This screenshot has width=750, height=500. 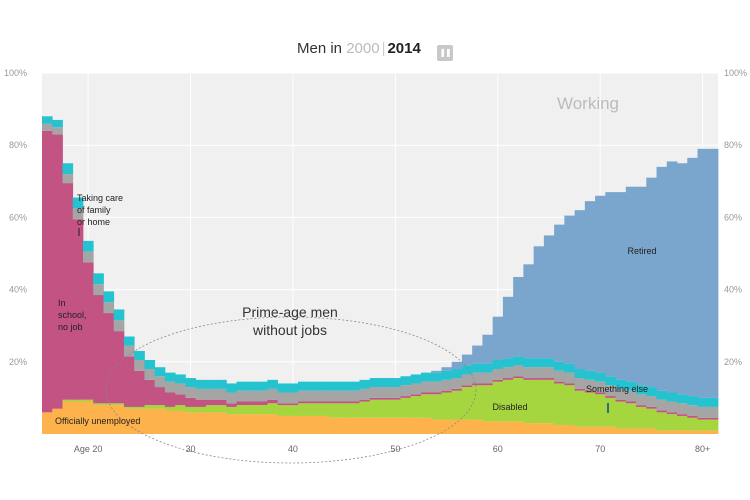 What do you see at coordinates (94, 210) in the screenshot?
I see `label-caring: of family` at bounding box center [94, 210].